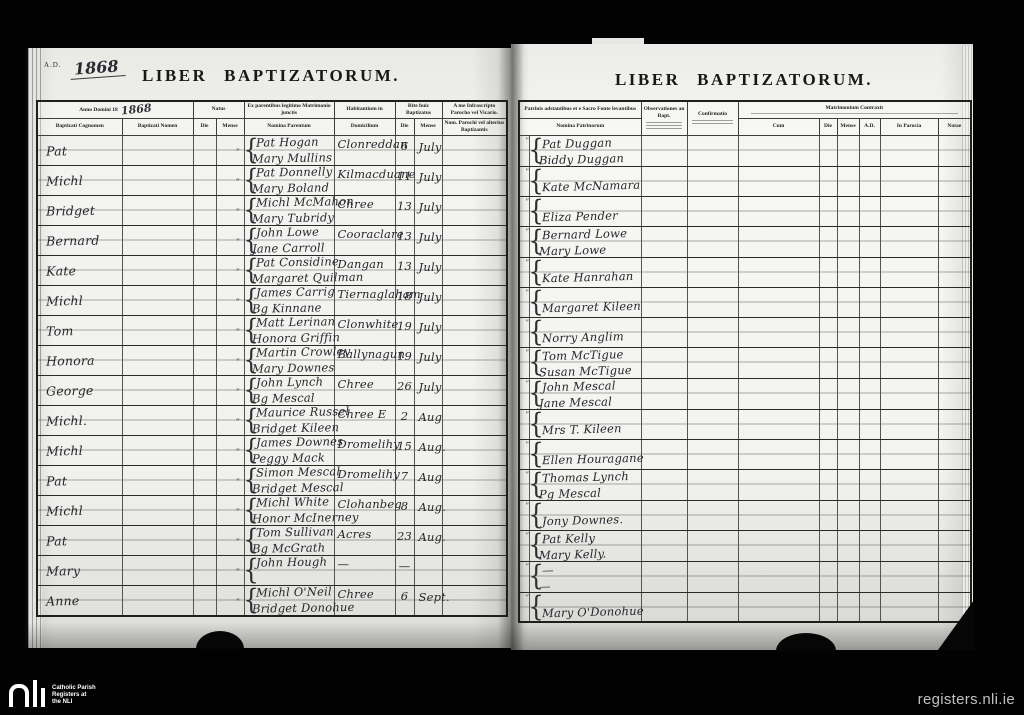 The height and width of the screenshot is (715, 1024). Describe the element at coordinates (84, 68) in the screenshot. I see `year-annotation: A.D. 1868` at that location.